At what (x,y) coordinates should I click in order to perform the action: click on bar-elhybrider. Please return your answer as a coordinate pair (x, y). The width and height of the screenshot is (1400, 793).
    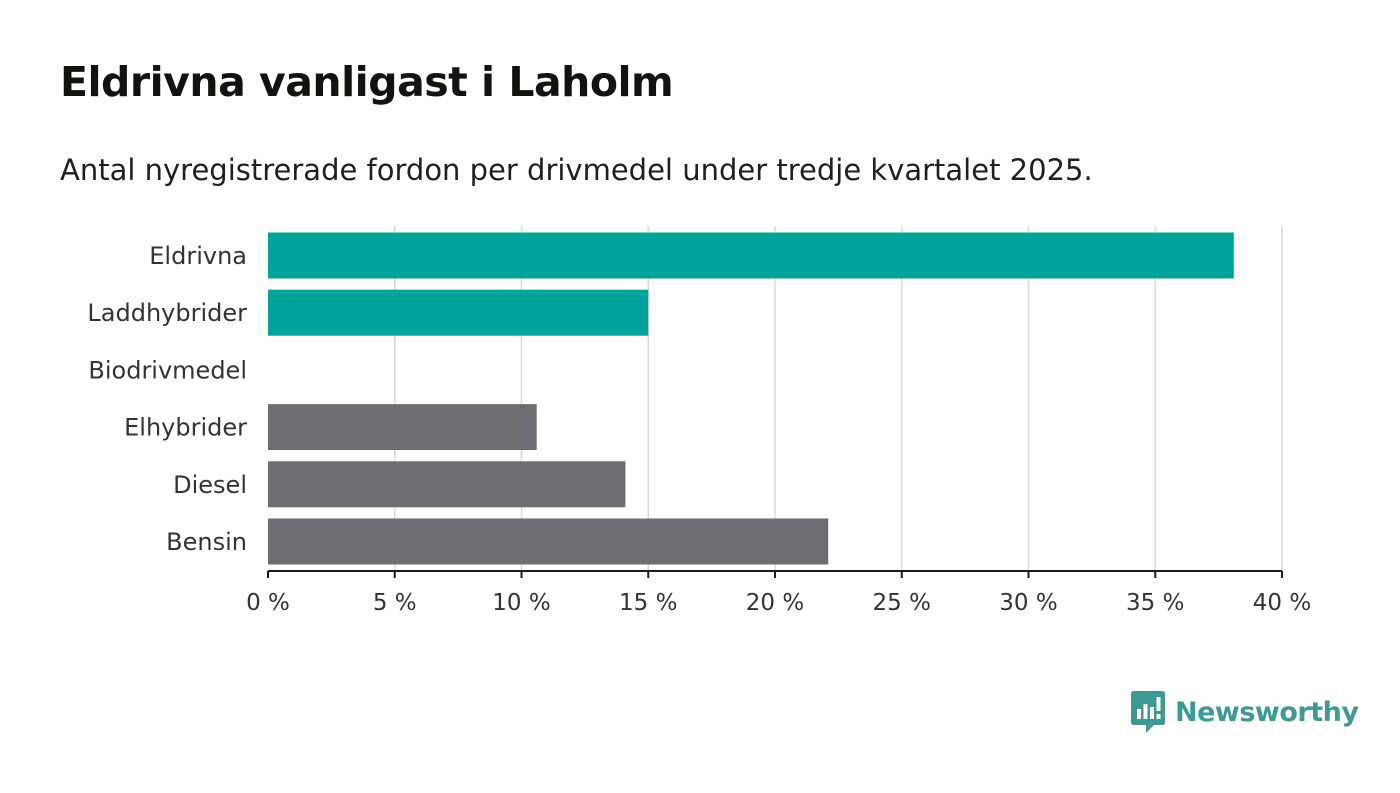
    Looking at the image, I should click on (402, 427).